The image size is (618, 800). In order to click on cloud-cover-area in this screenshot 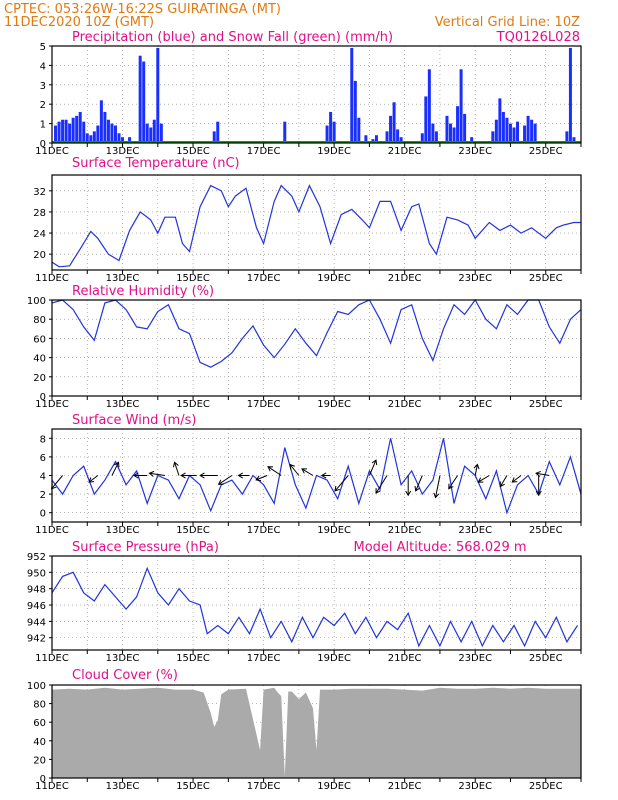, I will do `click(316, 732)`.